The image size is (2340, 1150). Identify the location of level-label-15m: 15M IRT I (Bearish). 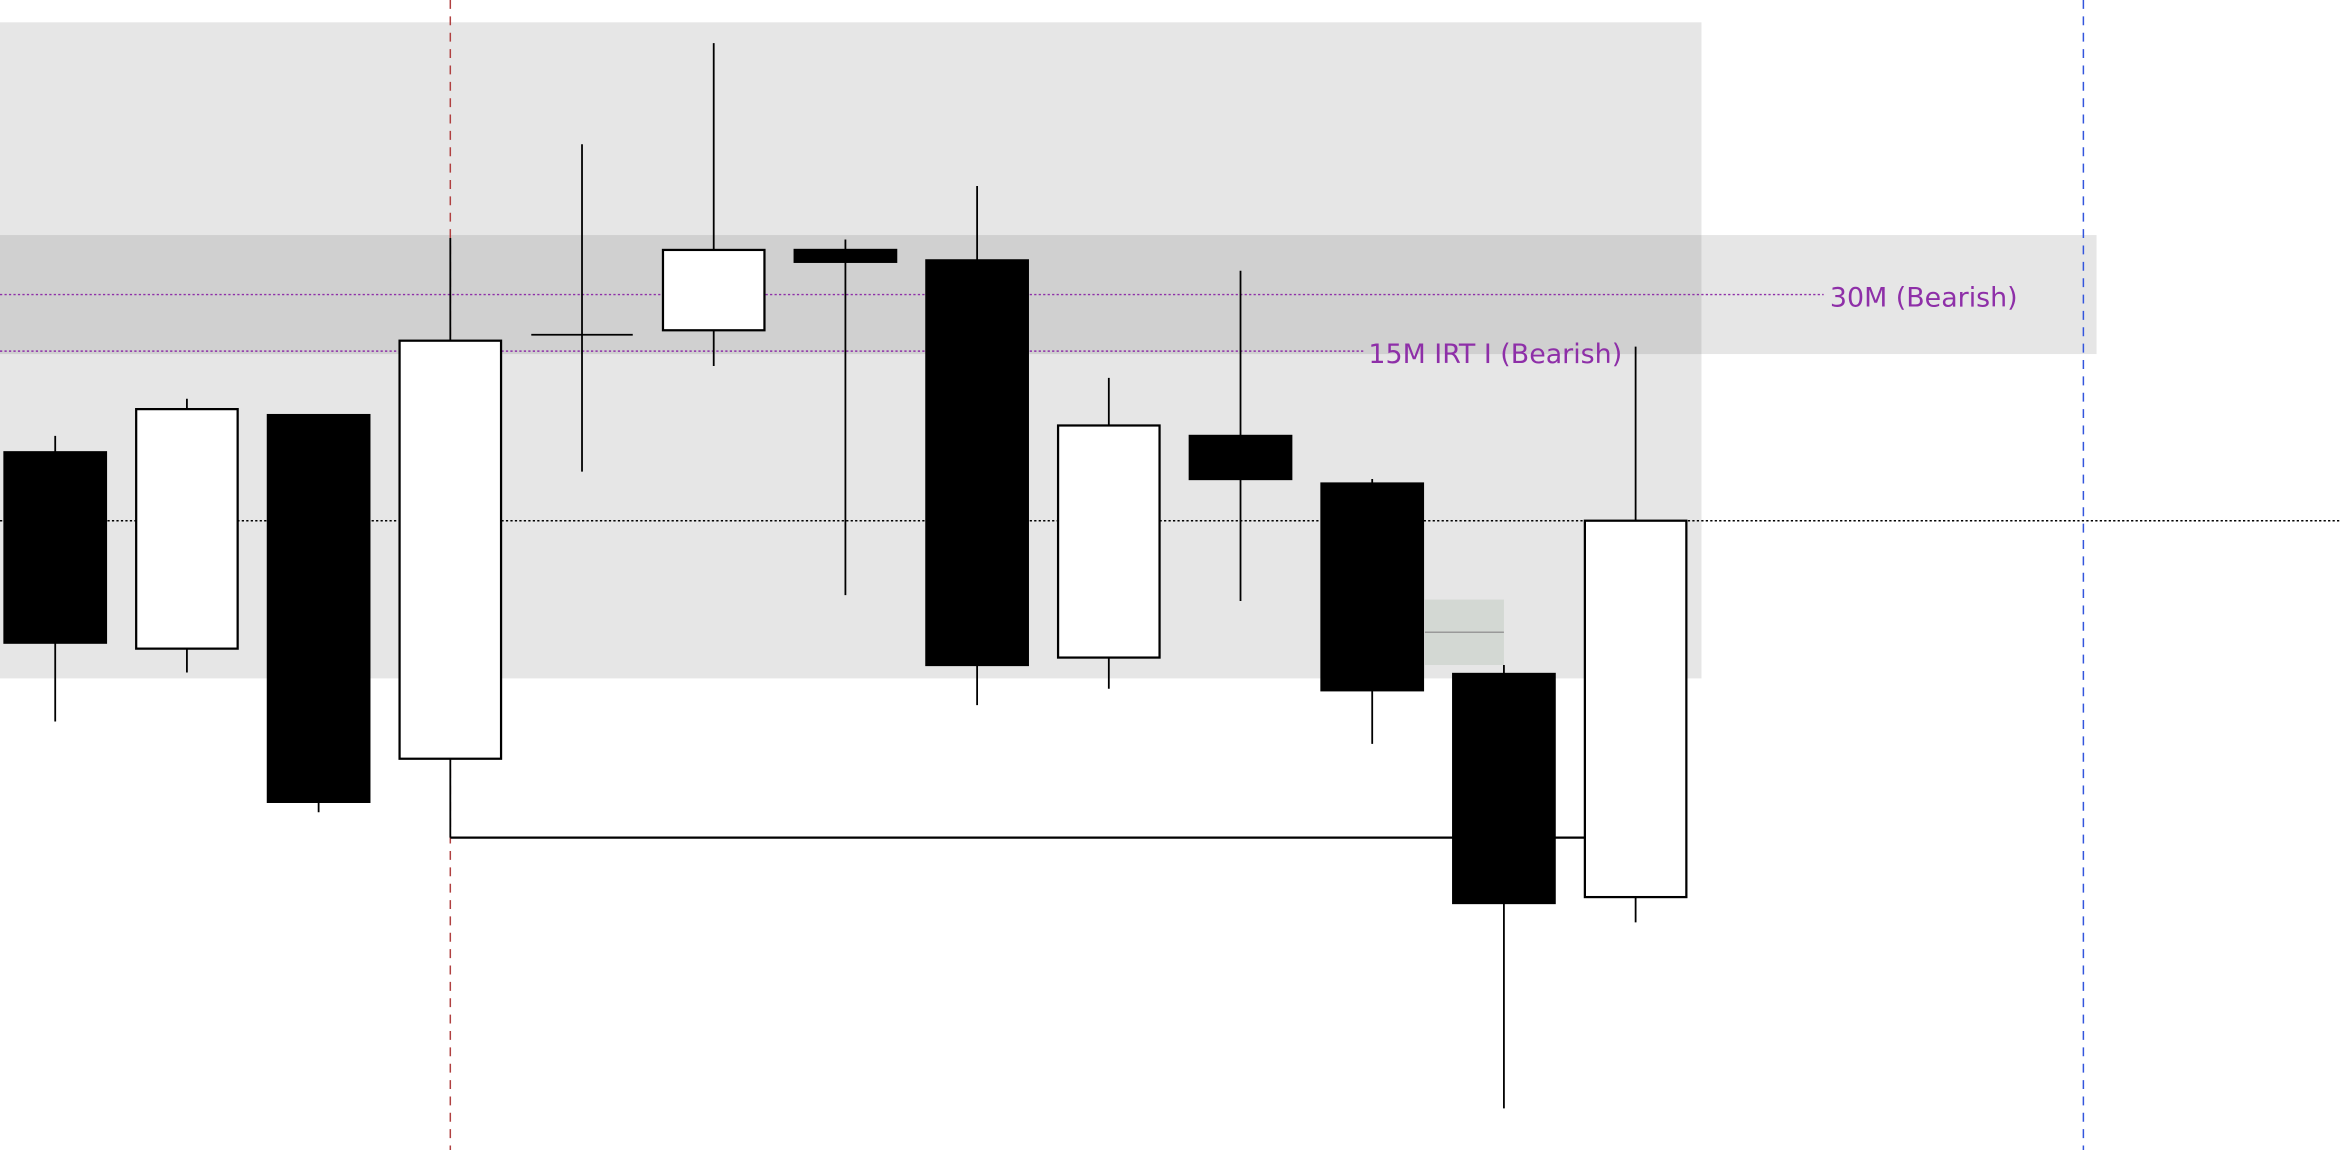
(1495, 354).